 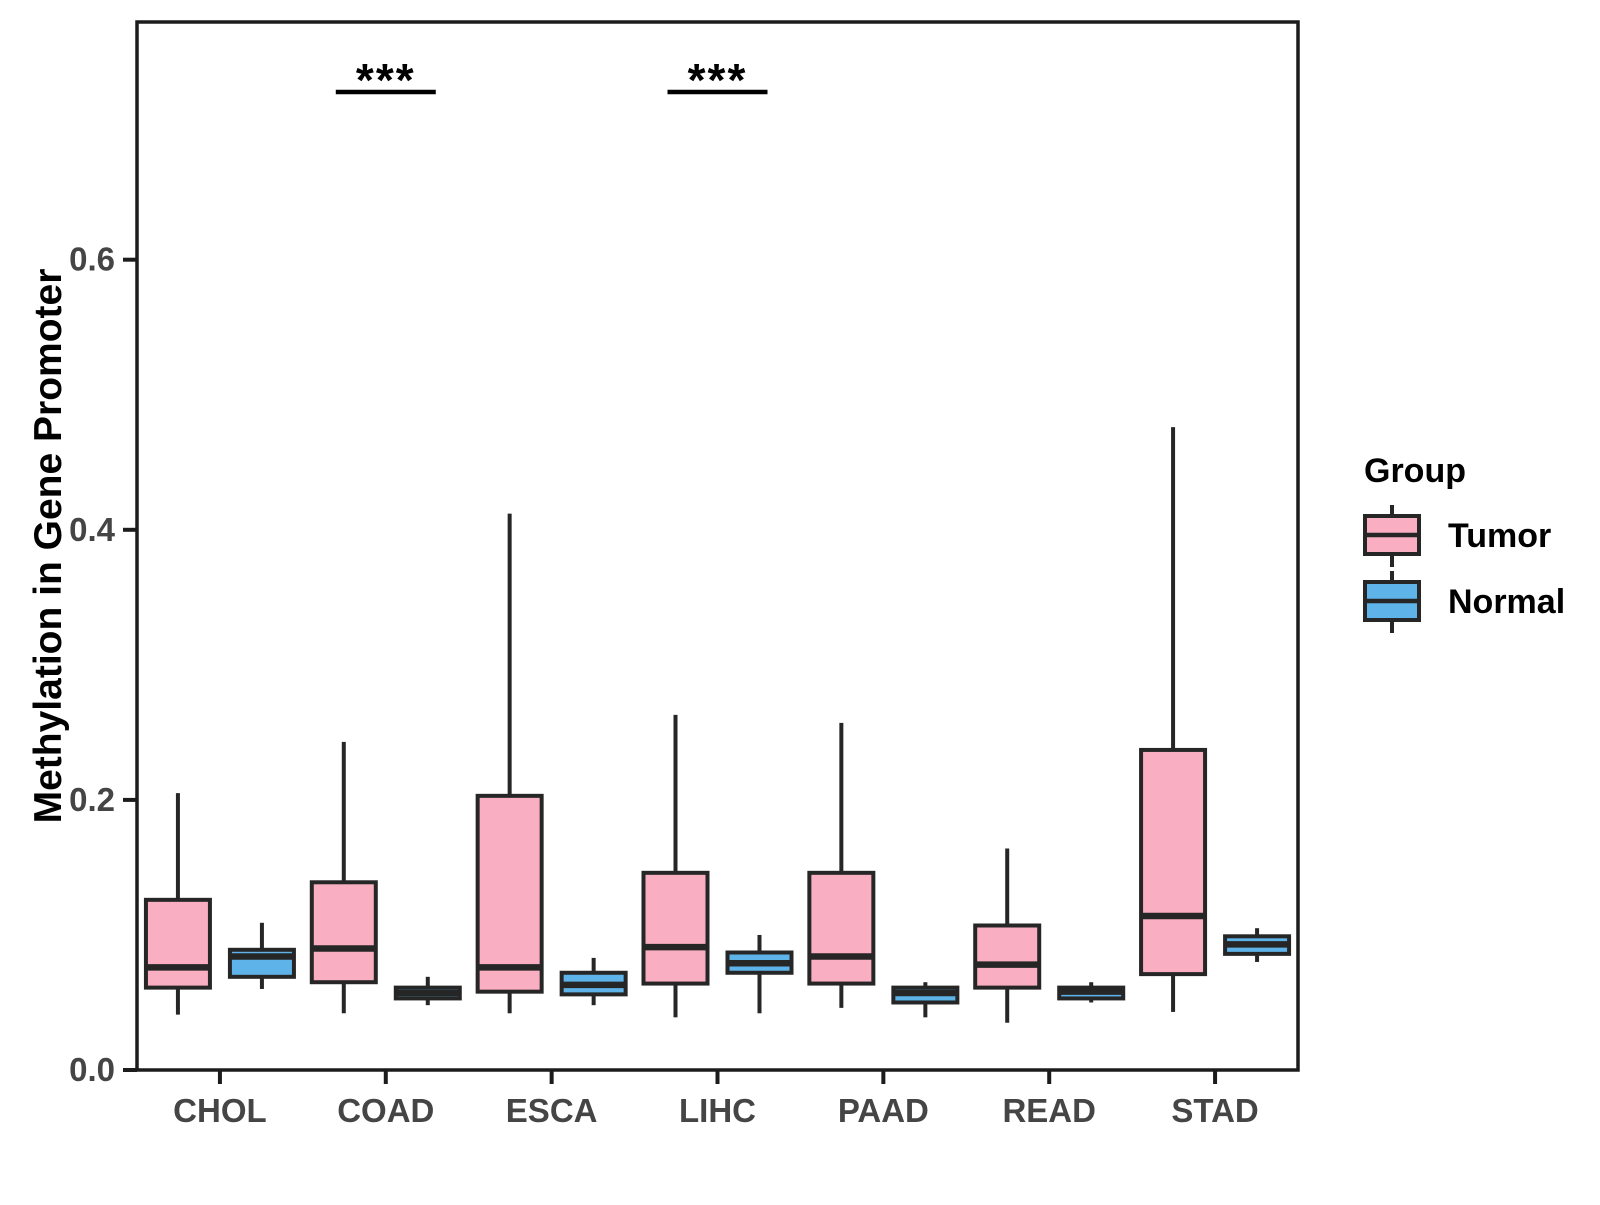 I want to click on y-tick-label-0.4: 0.4, so click(x=92, y=529).